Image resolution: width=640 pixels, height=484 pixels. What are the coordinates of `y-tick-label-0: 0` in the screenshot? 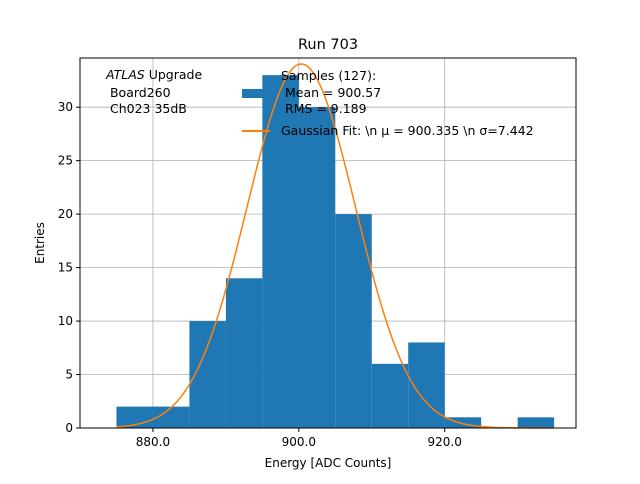 It's located at (69, 428).